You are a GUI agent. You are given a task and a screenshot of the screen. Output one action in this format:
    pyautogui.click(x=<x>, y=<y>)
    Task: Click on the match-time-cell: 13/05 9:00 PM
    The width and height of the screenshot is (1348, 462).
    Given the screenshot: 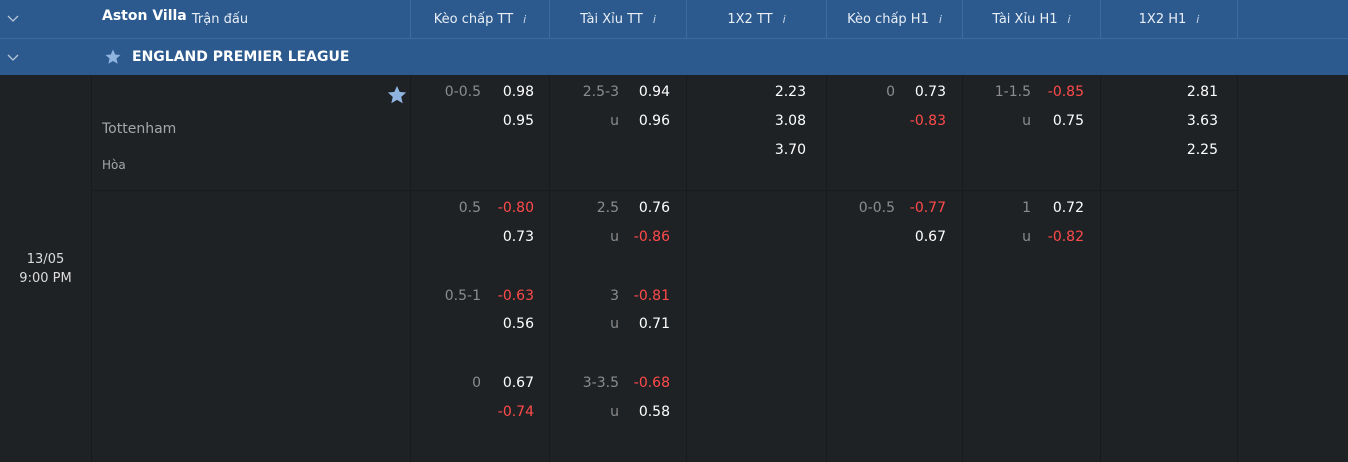 What is the action you would take?
    pyautogui.click(x=46, y=268)
    